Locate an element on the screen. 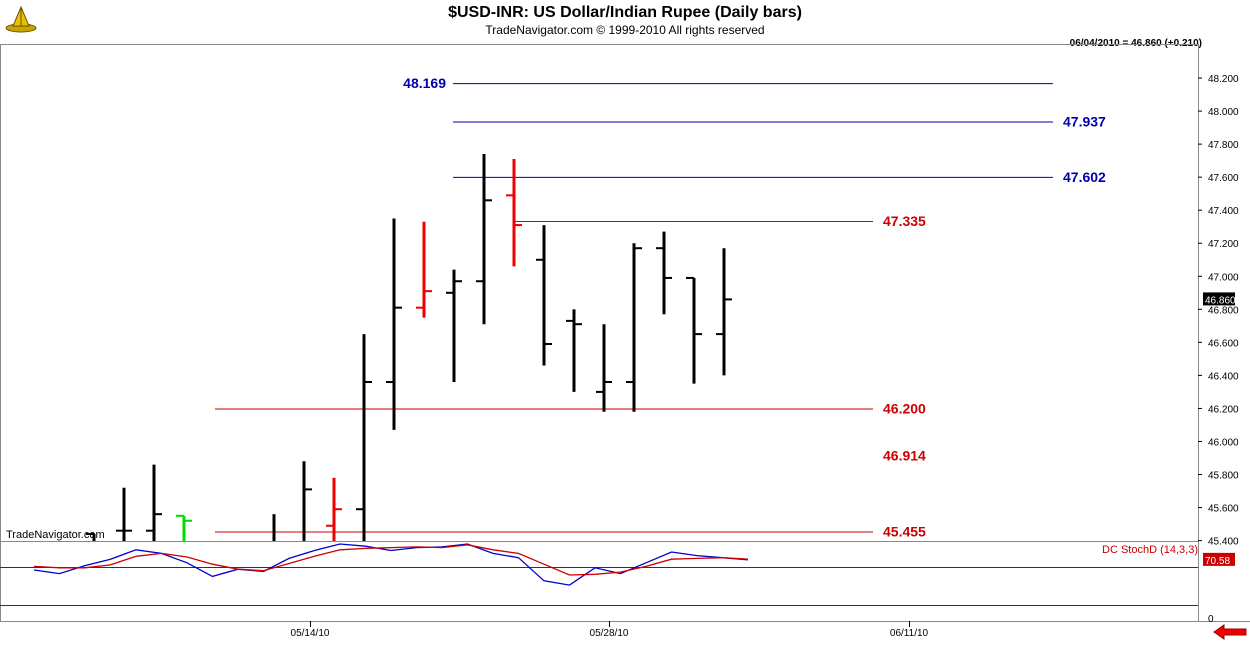 Image resolution: width=1250 pixels, height=645 pixels. y-tick-label: 47.800 is located at coordinates (1223, 145).